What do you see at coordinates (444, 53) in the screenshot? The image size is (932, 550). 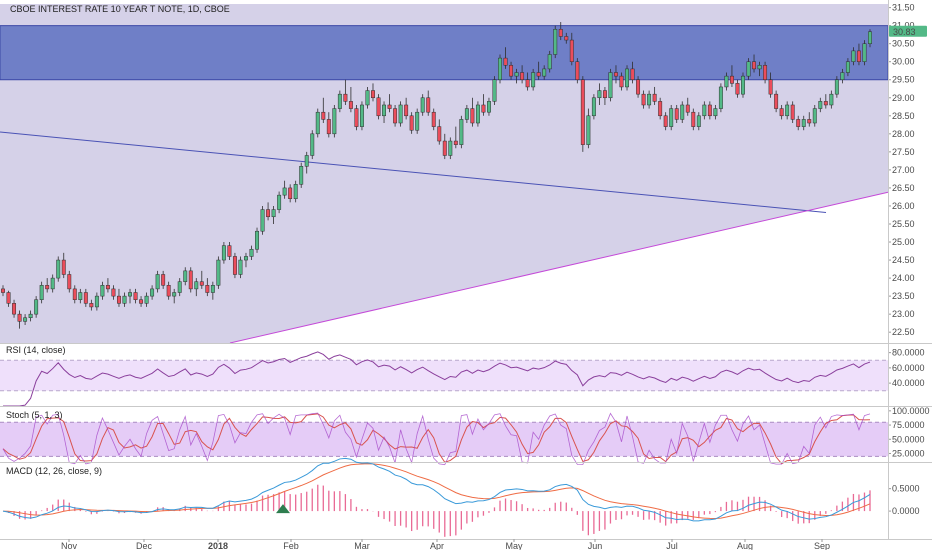 I see `resistance-zone` at bounding box center [444, 53].